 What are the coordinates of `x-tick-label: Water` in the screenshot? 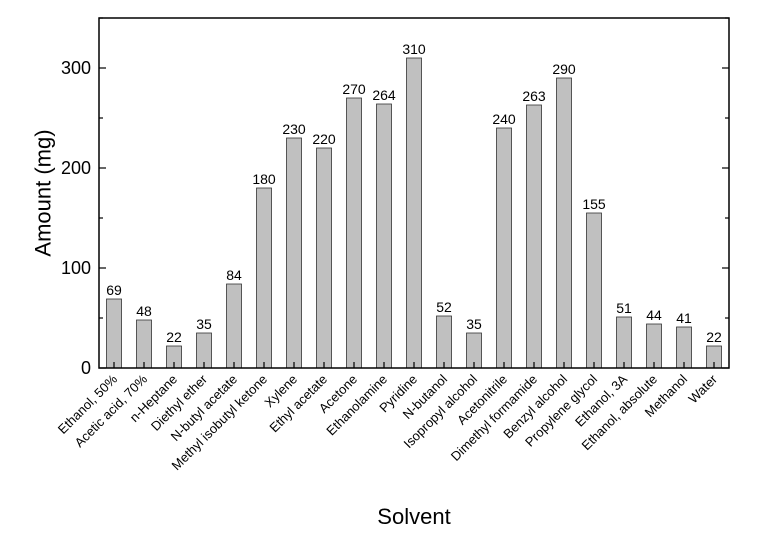 It's located at (702, 388).